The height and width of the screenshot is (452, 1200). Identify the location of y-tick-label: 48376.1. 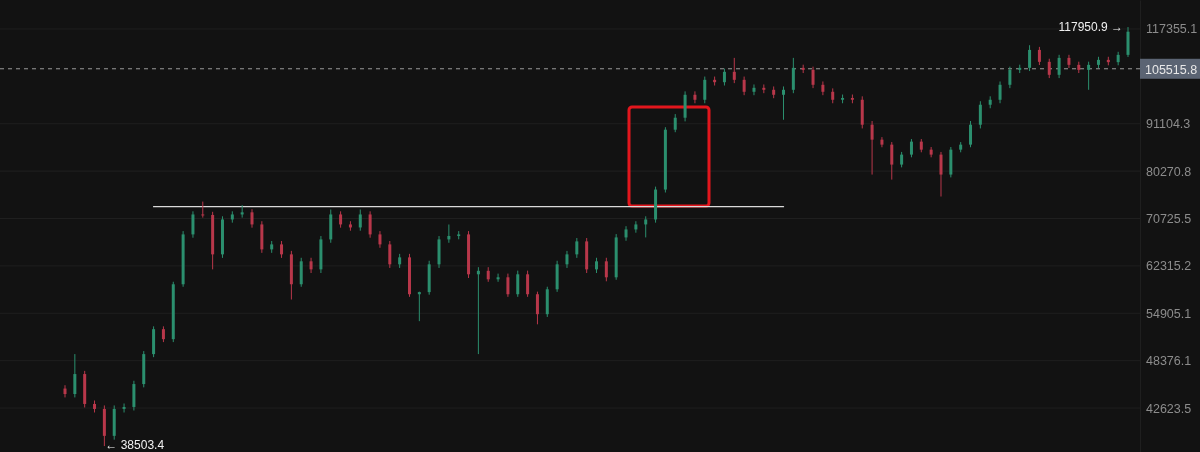
(1169, 361).